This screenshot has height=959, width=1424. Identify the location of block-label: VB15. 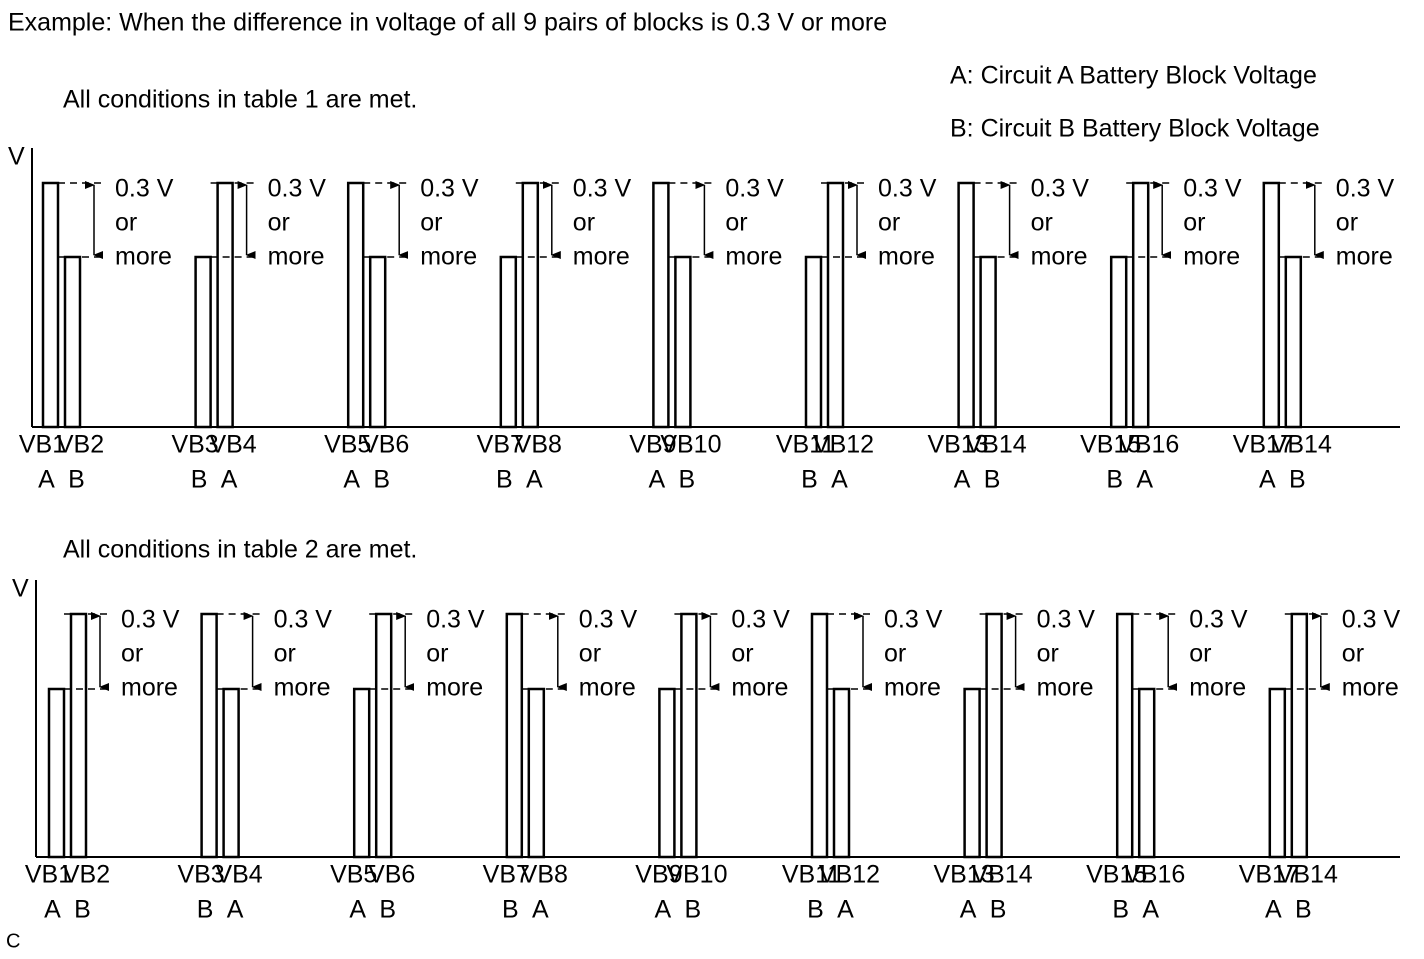
(1110, 445).